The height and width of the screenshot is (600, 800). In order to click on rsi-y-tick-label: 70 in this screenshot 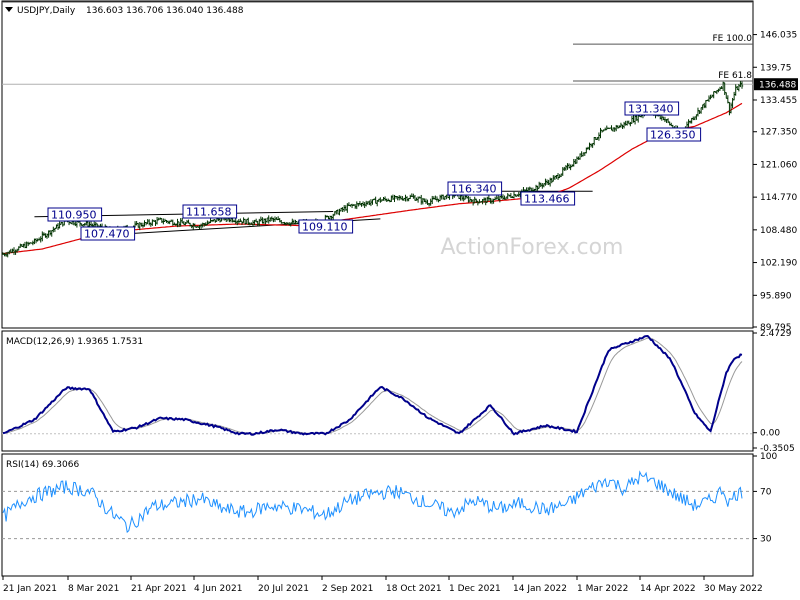, I will do `click(766, 492)`.